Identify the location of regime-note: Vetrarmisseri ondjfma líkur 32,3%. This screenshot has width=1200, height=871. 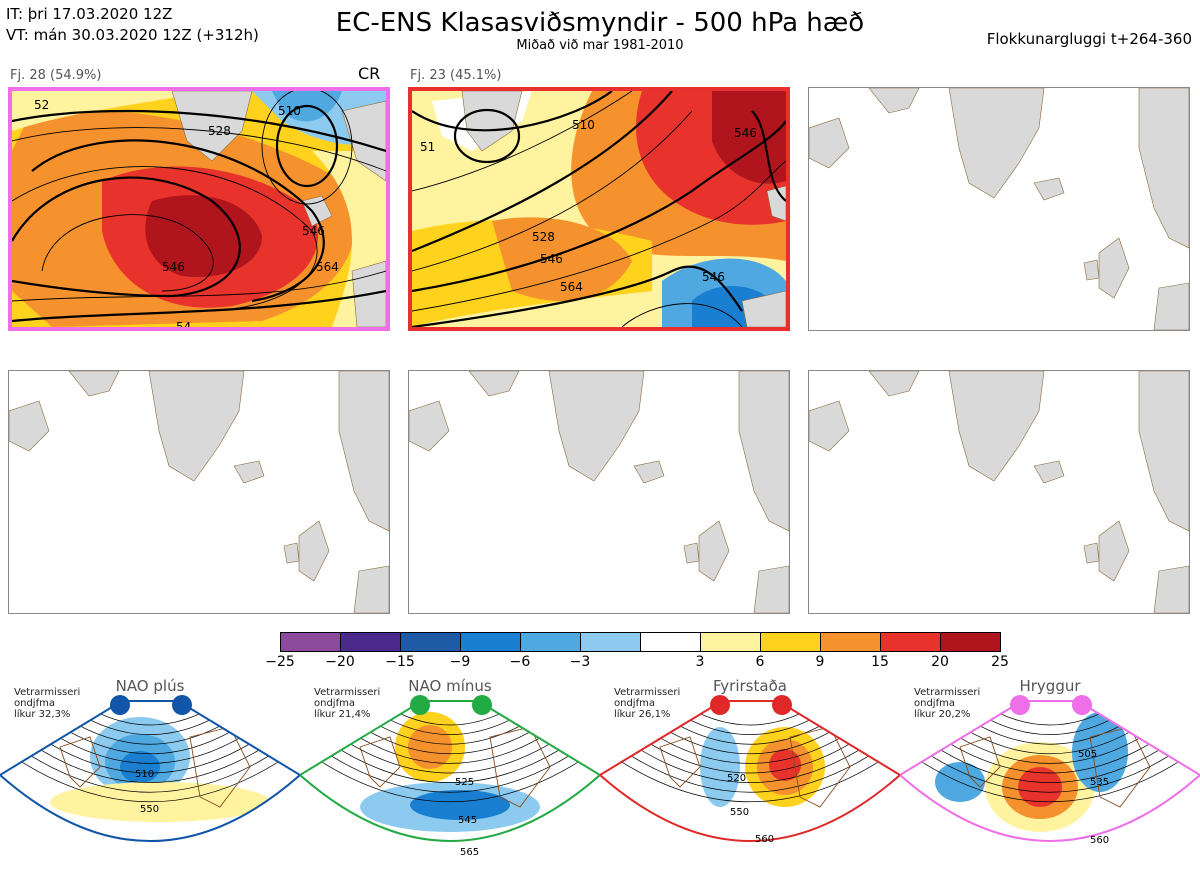
(47, 703).